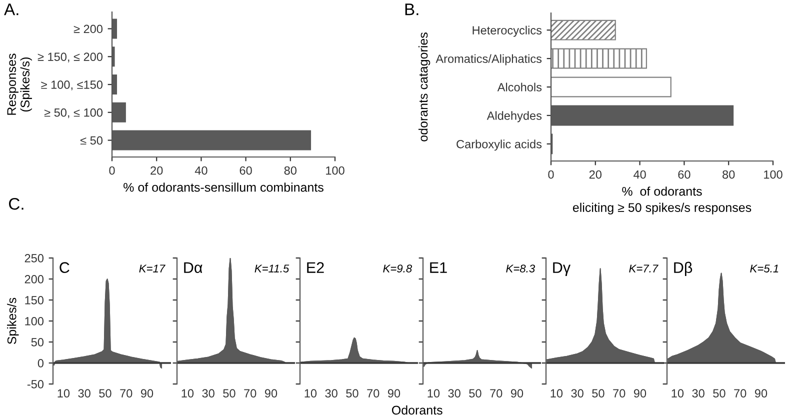 Image resolution: width=787 pixels, height=418 pixels. Describe the element at coordinates (72, 85) in the screenshot. I see `y-tick-label: ≥ 100, ≤150` at that location.